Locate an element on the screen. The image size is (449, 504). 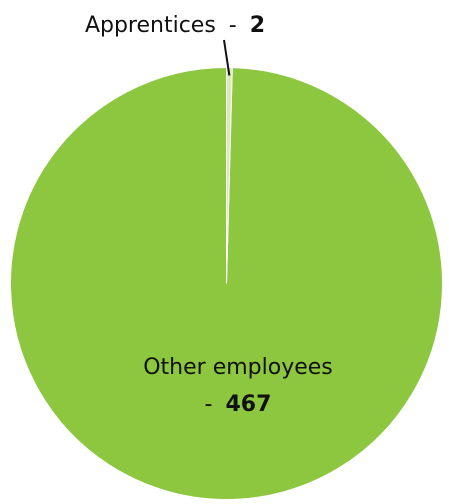
slice-label-apprentices: Apprentices - 2 is located at coordinates (175, 25).